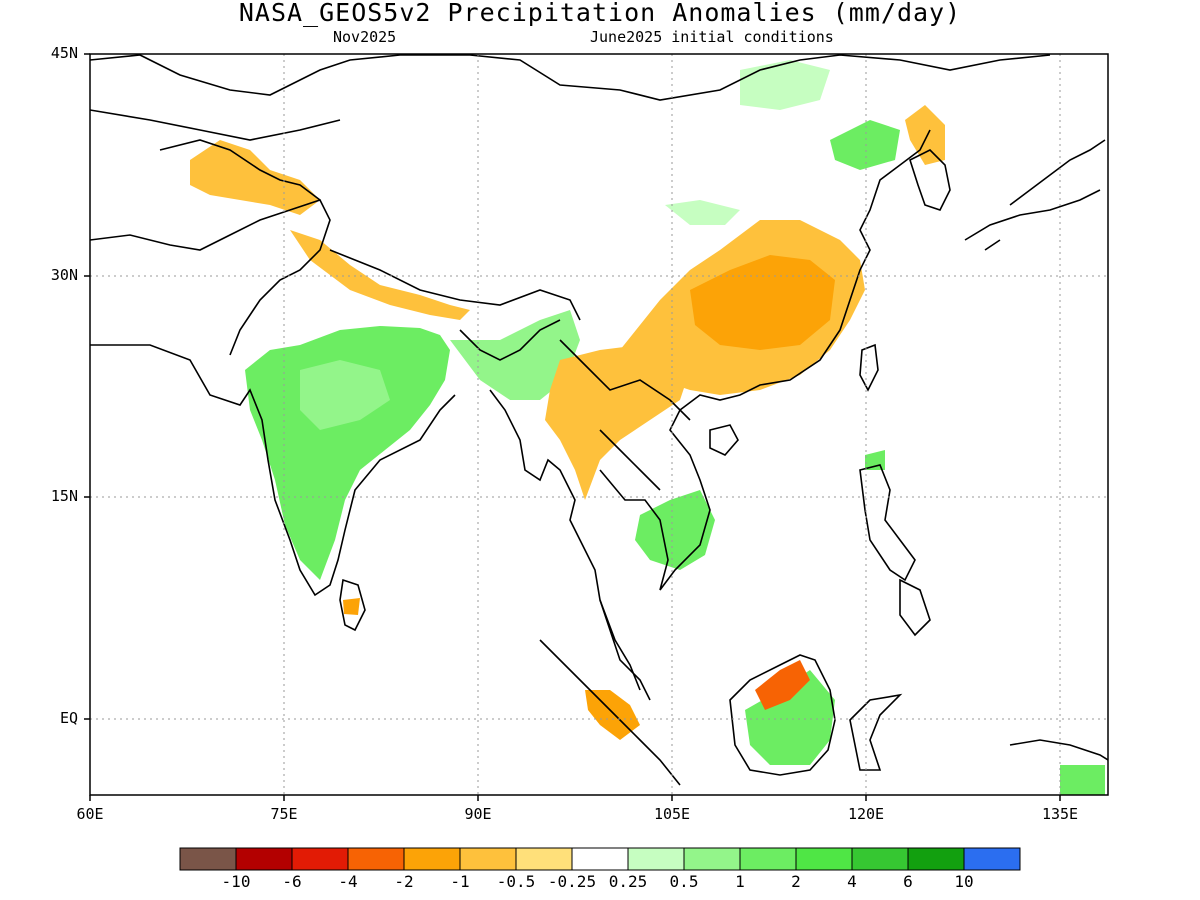  I want to click on yangtze-dry-core, so click(762, 302).